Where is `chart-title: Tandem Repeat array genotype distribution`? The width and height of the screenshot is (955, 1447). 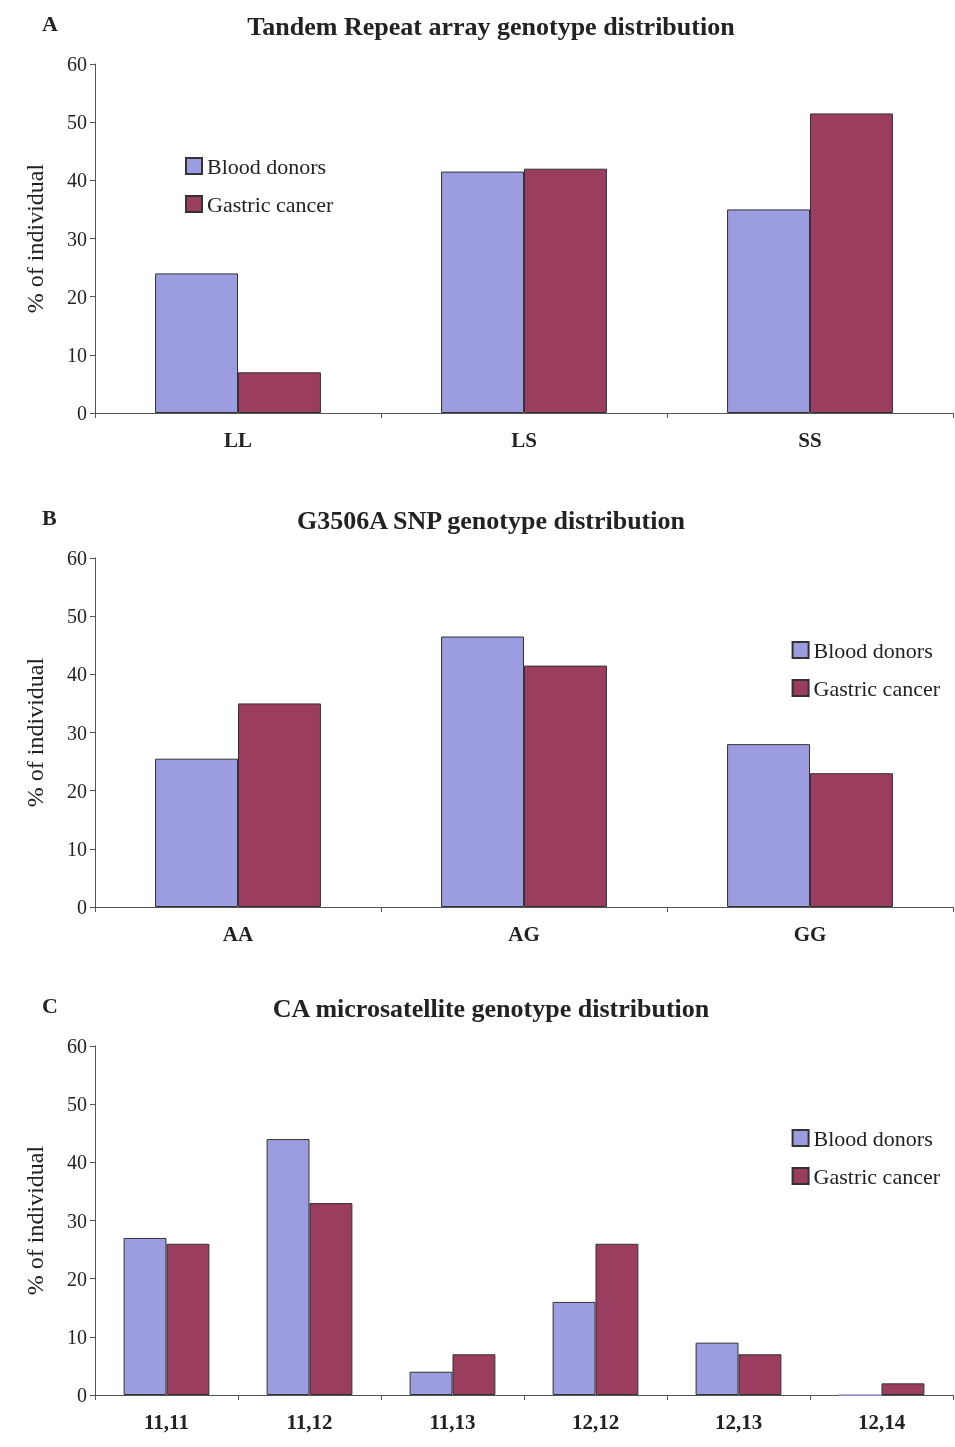 chart-title: Tandem Repeat array genotype distribution is located at coordinates (491, 26).